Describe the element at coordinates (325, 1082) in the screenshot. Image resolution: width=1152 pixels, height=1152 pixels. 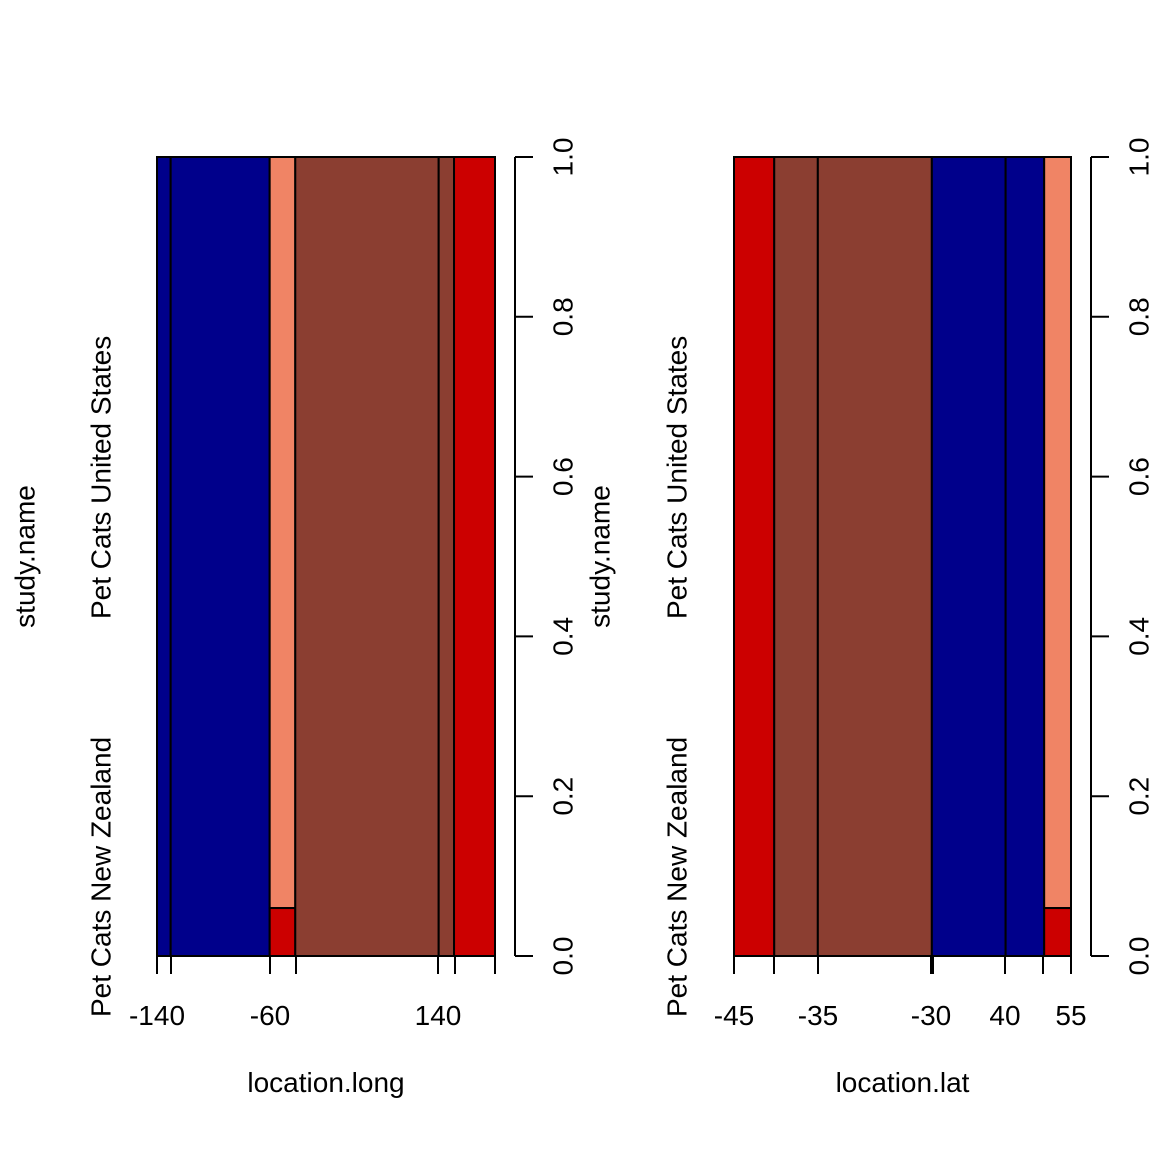
I see `x-axis-label: location.long` at that location.